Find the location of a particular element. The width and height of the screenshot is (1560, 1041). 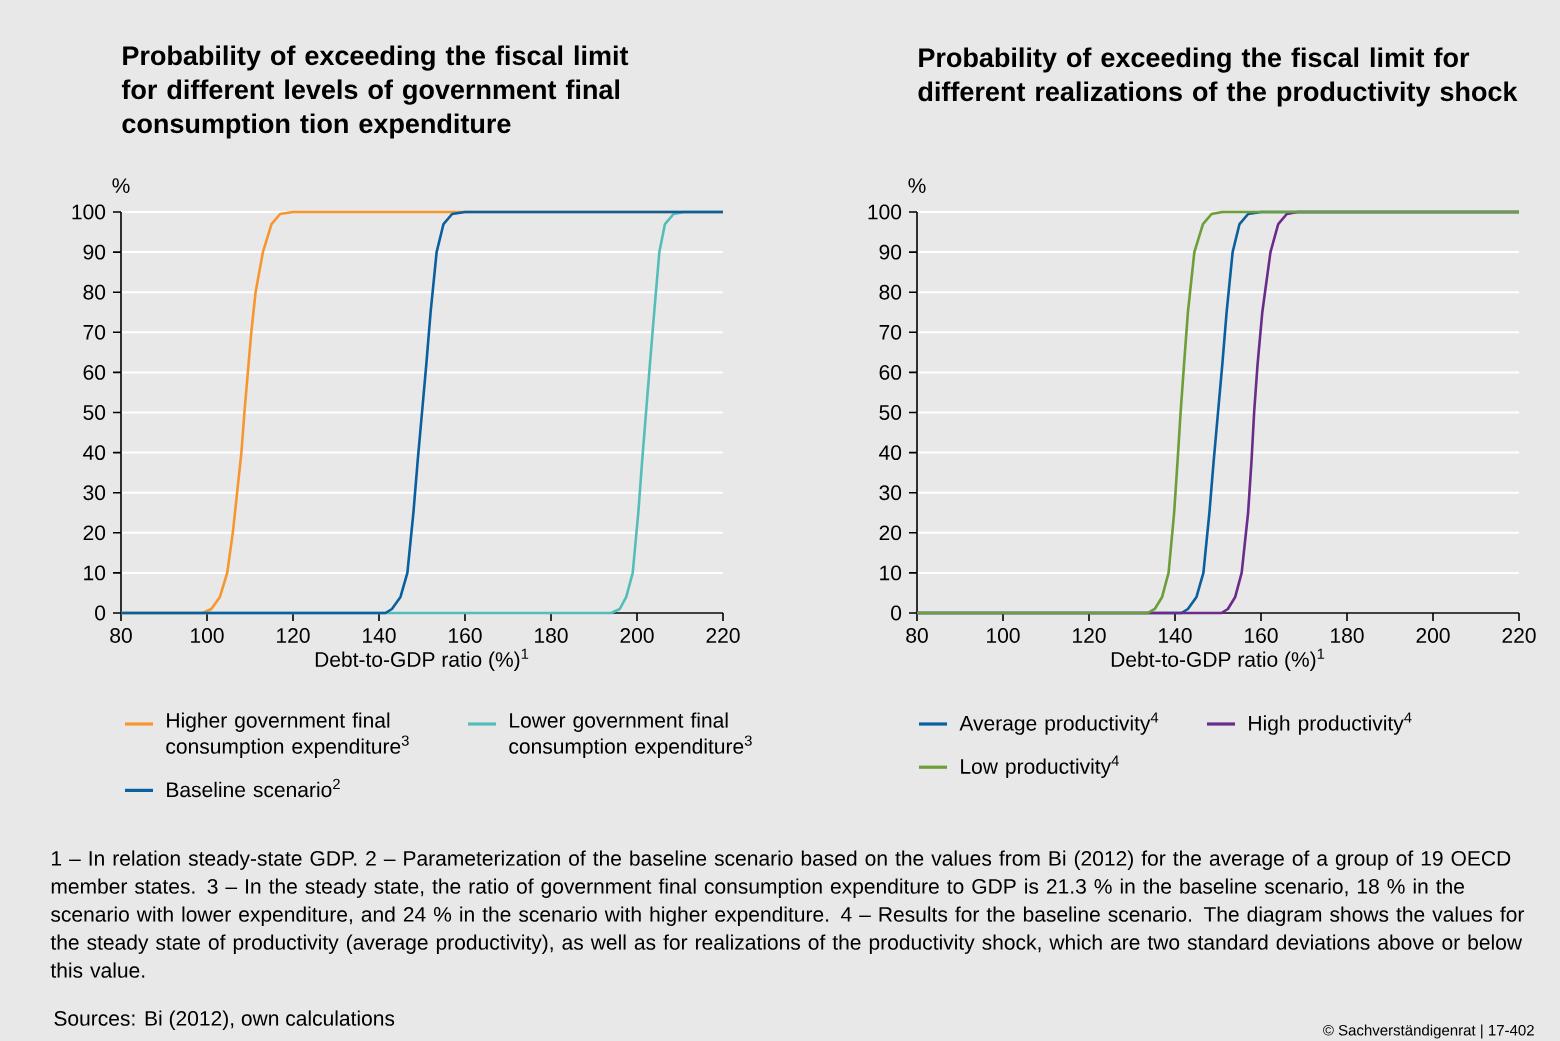

text: © Sachverständigenrat | 17-402 is located at coordinates (1428, 1031).